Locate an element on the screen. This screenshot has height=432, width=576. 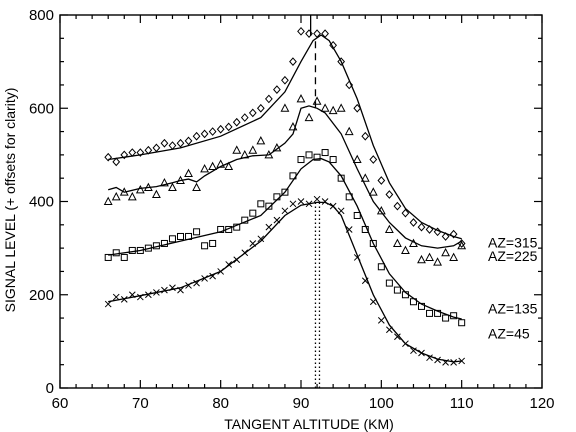
x-tick-label: 110 is located at coordinates (462, 403).